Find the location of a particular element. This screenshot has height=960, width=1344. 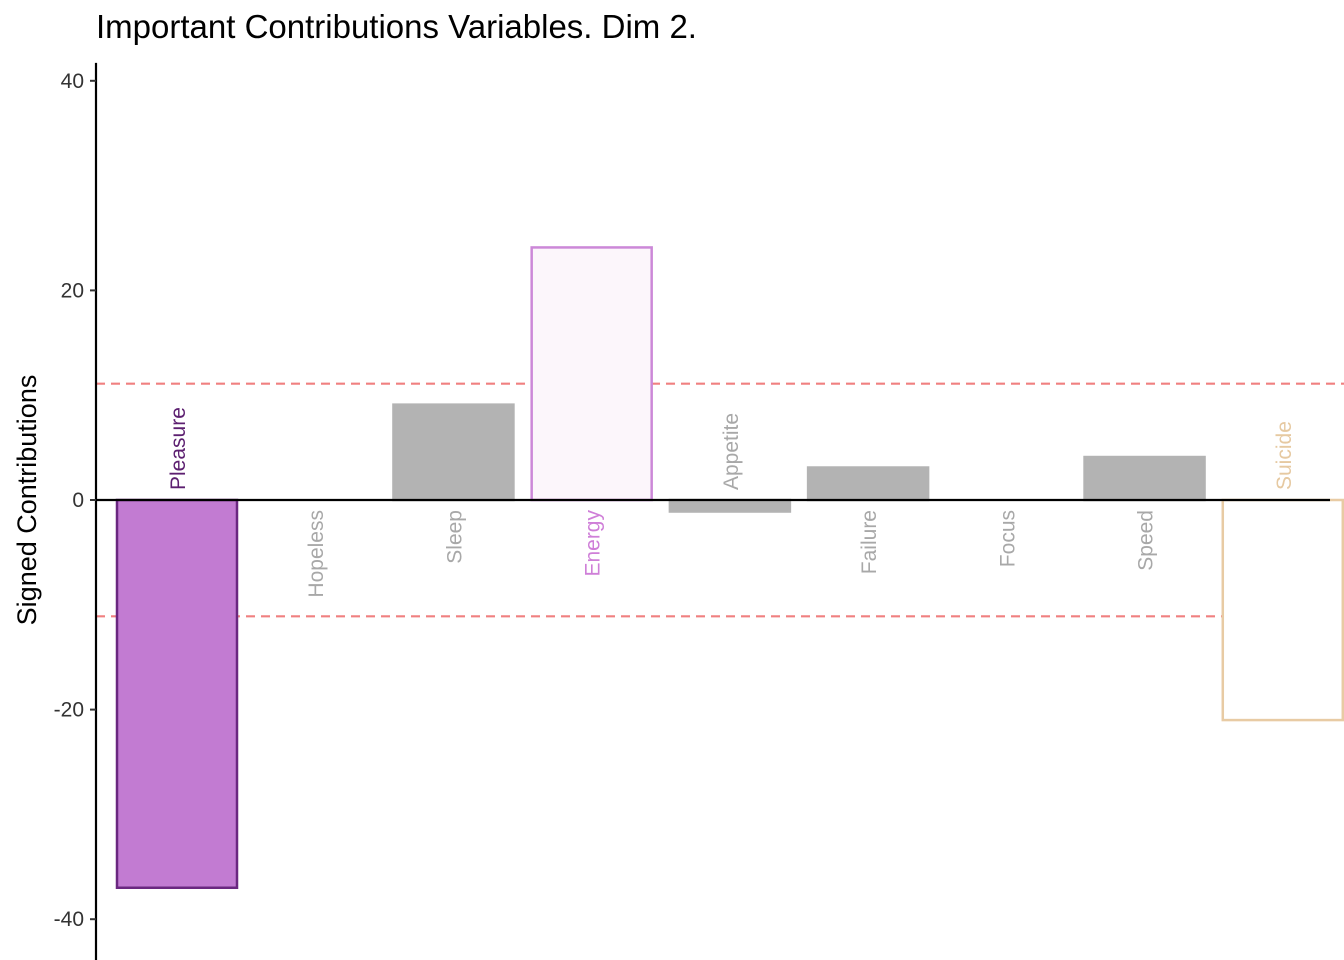

bar-label-focus: Focus is located at coordinates (1007, 538).